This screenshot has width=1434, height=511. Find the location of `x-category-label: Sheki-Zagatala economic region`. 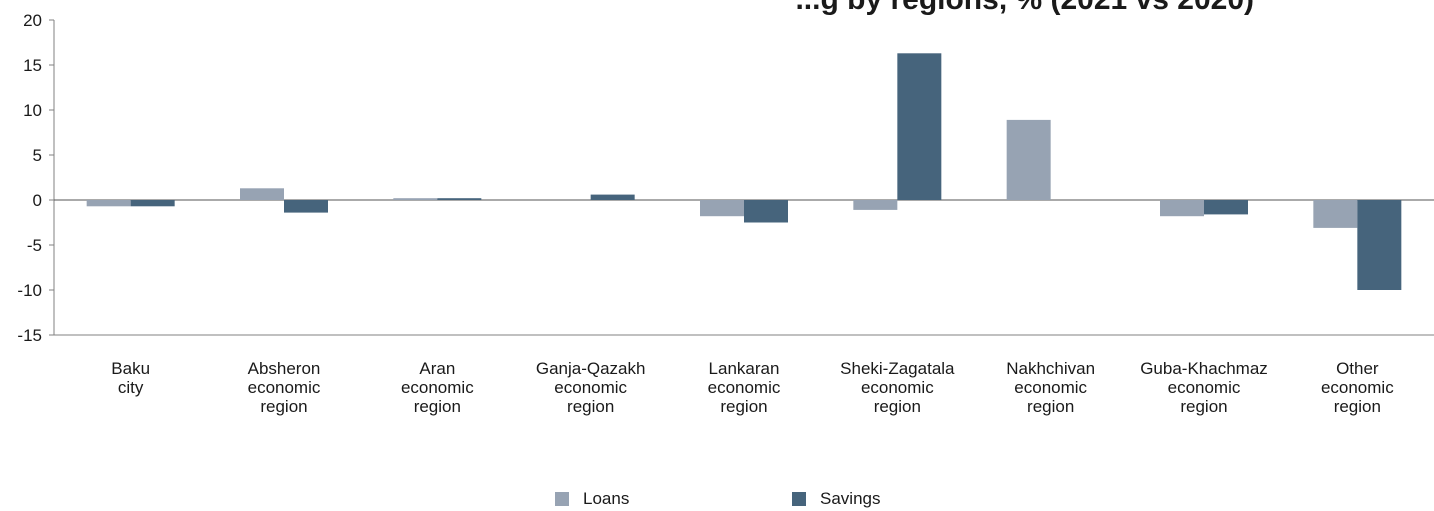

x-category-label: Sheki-Zagatala economic region is located at coordinates (897, 387).